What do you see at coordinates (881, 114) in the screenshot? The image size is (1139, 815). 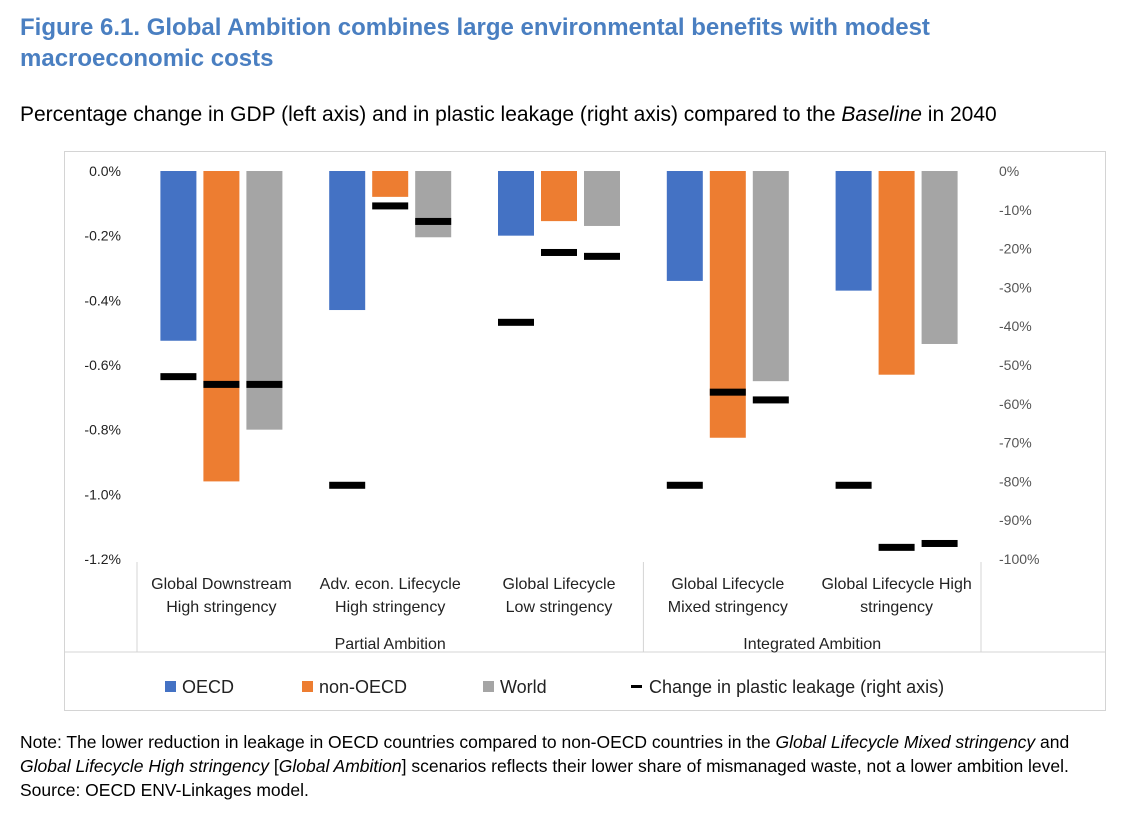 I see `subtitle-part-italic: Baseline` at bounding box center [881, 114].